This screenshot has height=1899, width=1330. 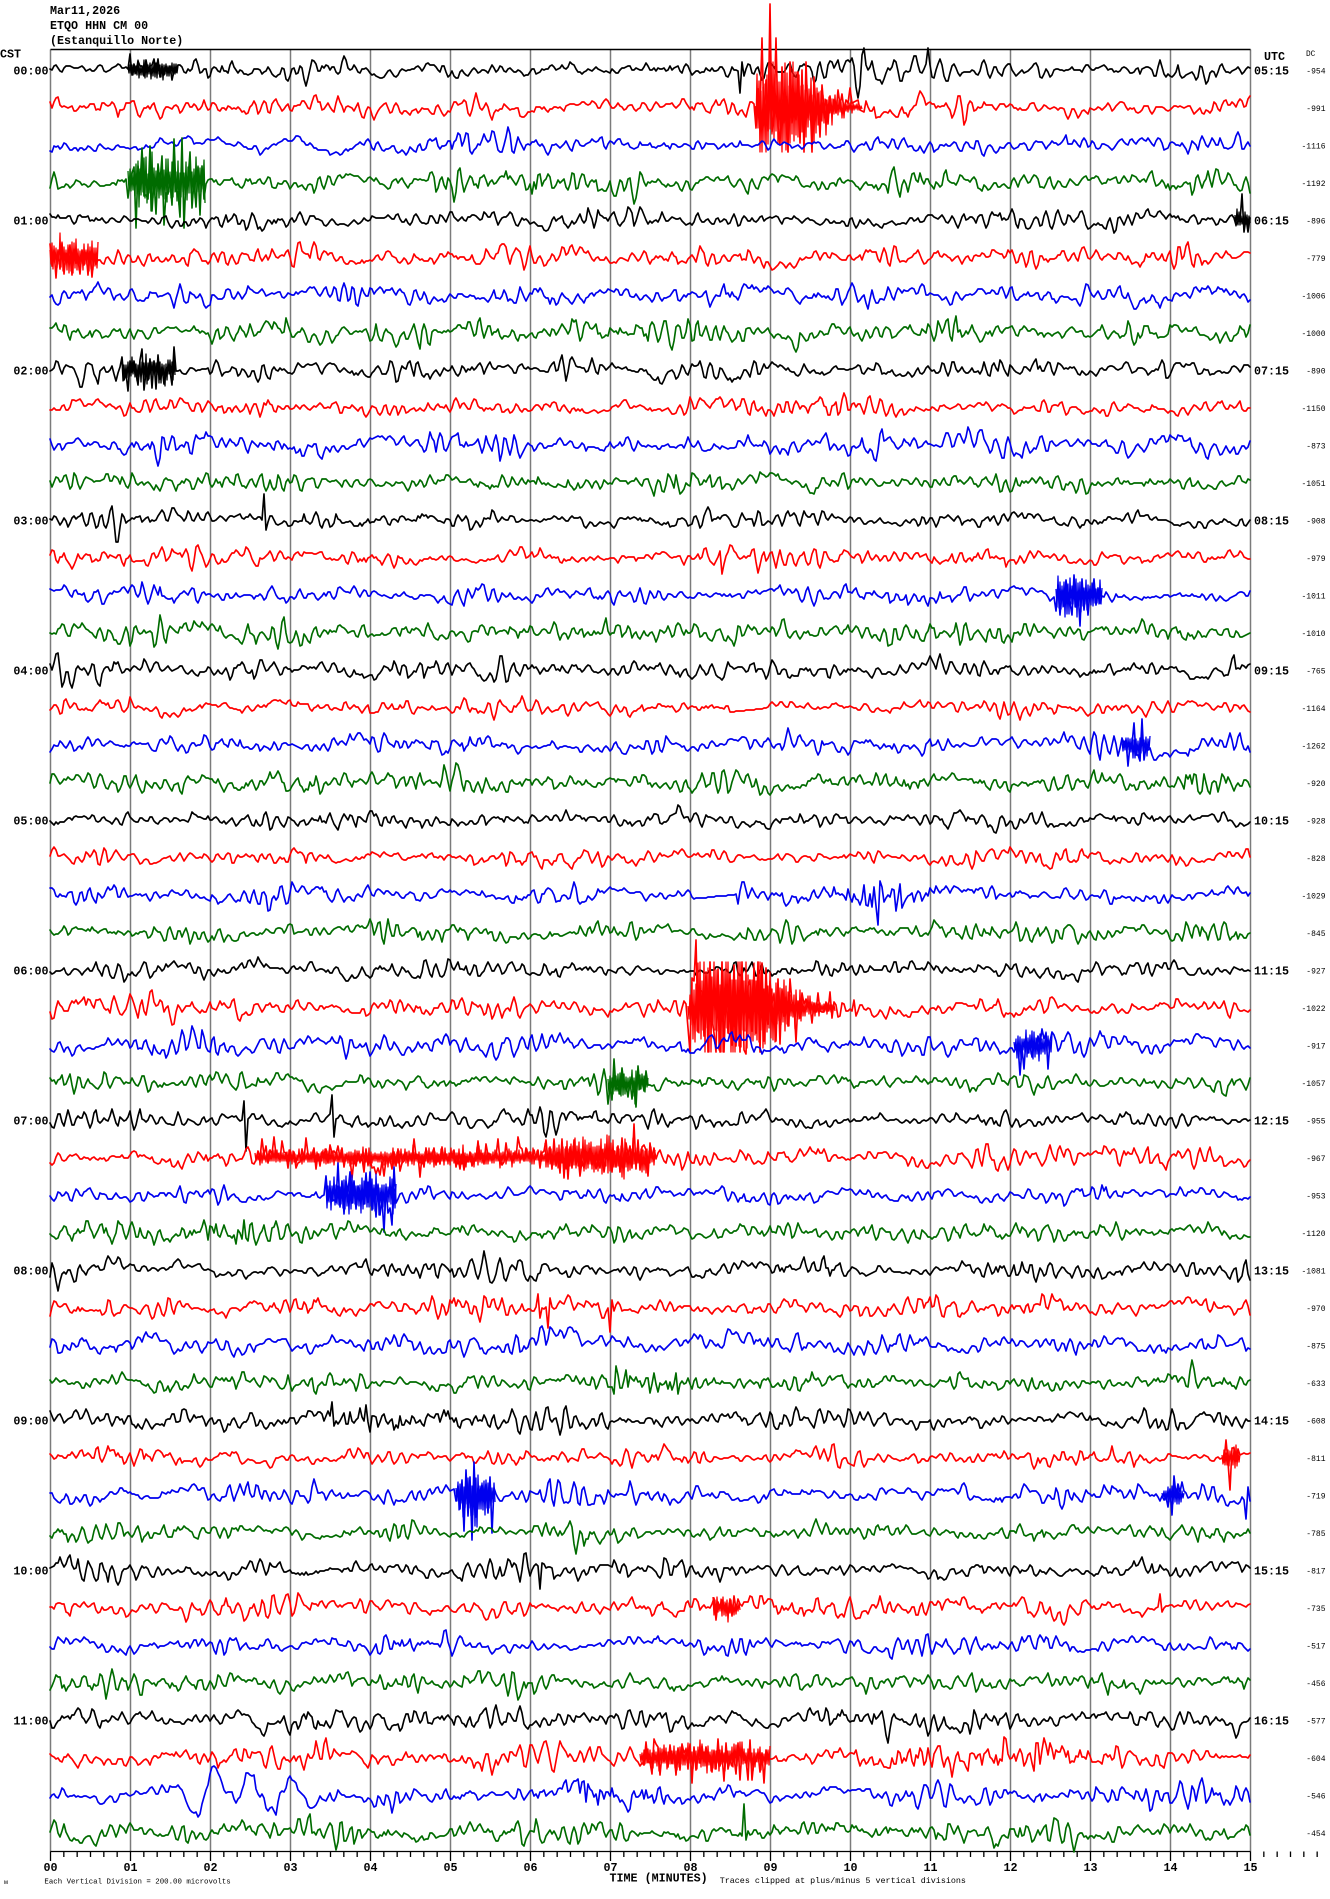 What do you see at coordinates (85, 11) in the screenshot?
I see `svg-text: Mar11,2026` at bounding box center [85, 11].